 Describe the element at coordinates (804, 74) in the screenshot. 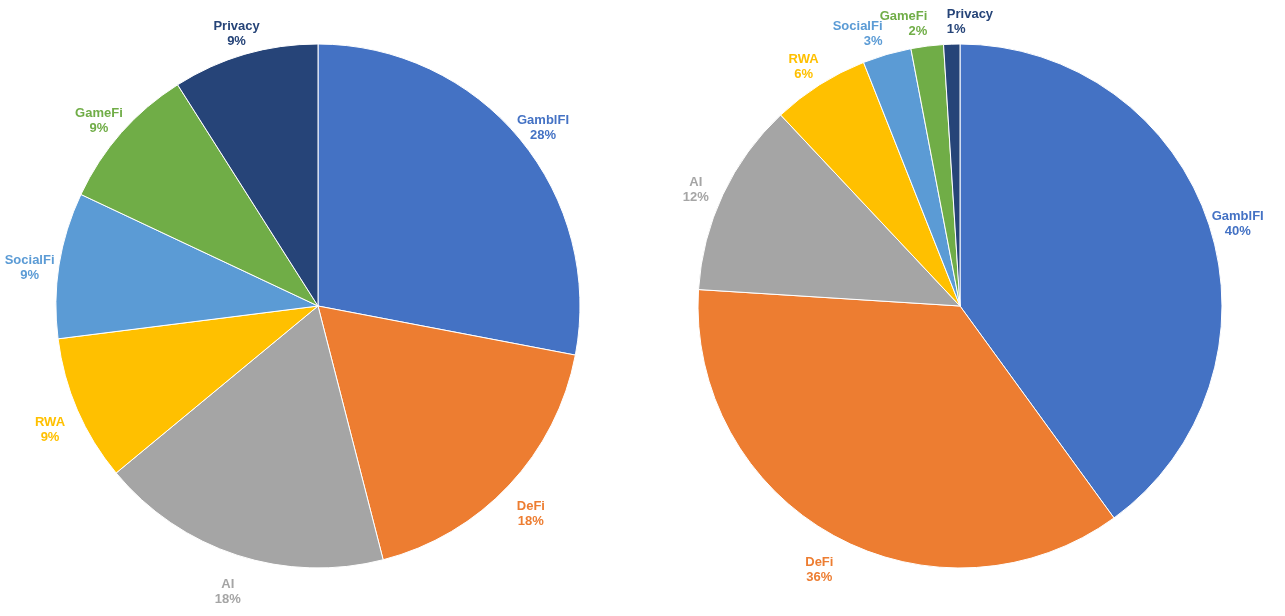

I see `data-label: 6%` at that location.